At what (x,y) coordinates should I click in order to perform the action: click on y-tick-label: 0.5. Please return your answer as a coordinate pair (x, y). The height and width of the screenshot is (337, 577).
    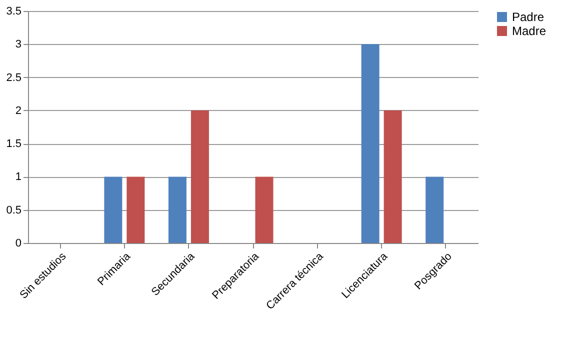
    Looking at the image, I should click on (14, 210).